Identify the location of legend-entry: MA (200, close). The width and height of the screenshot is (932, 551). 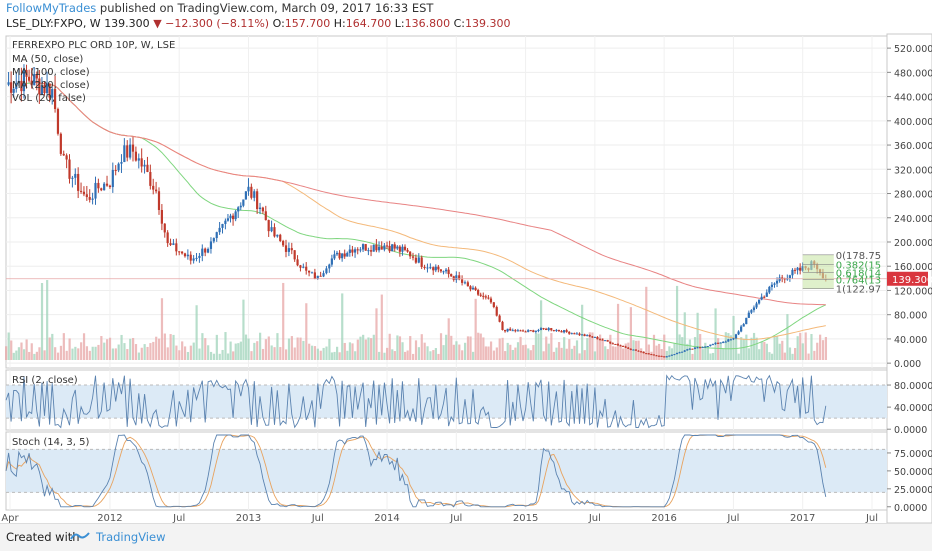
(51, 85).